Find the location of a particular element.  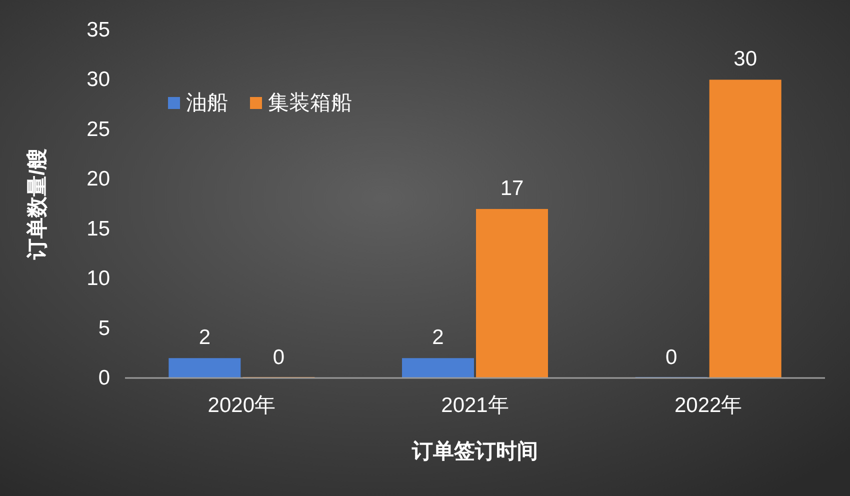

x-tick-label: 2022年 is located at coordinates (708, 405).